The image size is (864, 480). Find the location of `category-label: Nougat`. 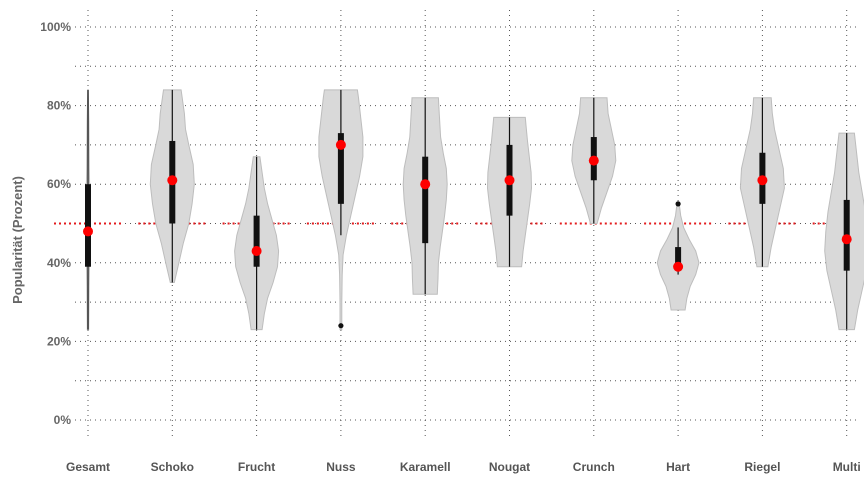

category-label: Nougat is located at coordinates (509, 467).